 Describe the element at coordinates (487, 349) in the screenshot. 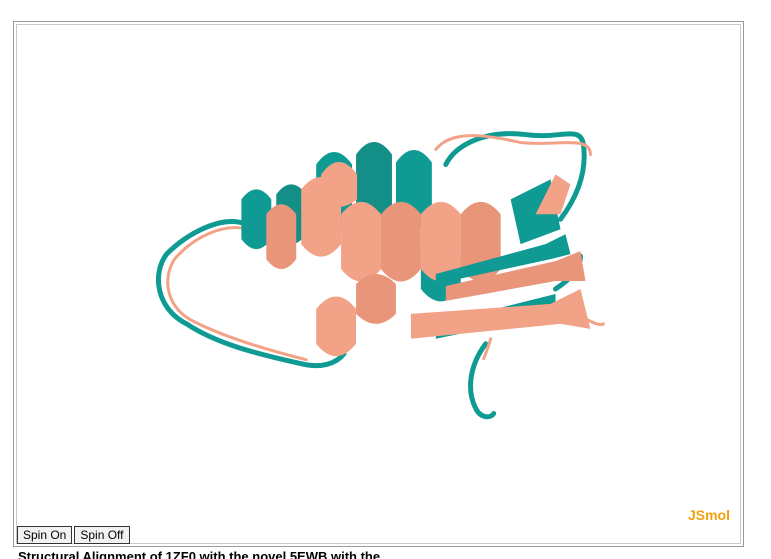

I see `salmon-coil-bottom` at that location.